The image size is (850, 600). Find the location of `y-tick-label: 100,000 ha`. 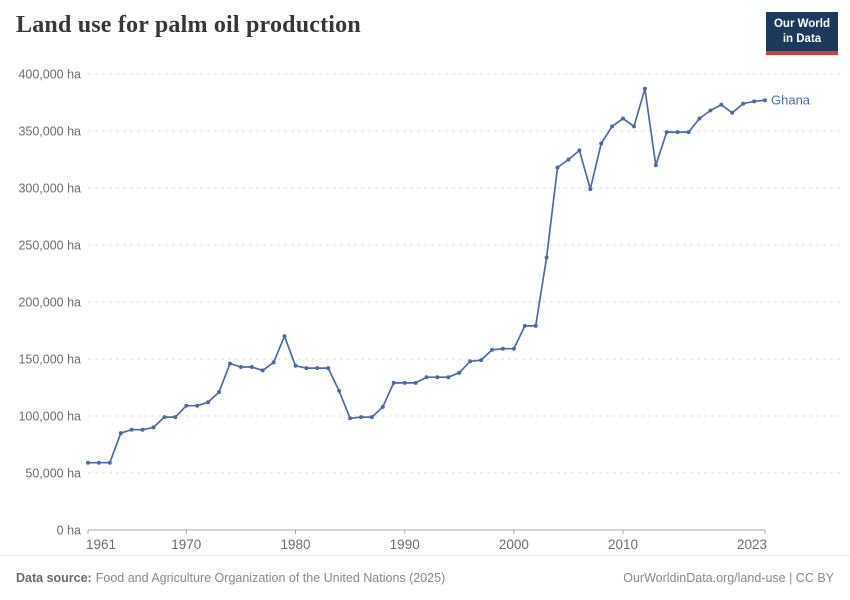

y-tick-label: 100,000 ha is located at coordinates (49, 417).